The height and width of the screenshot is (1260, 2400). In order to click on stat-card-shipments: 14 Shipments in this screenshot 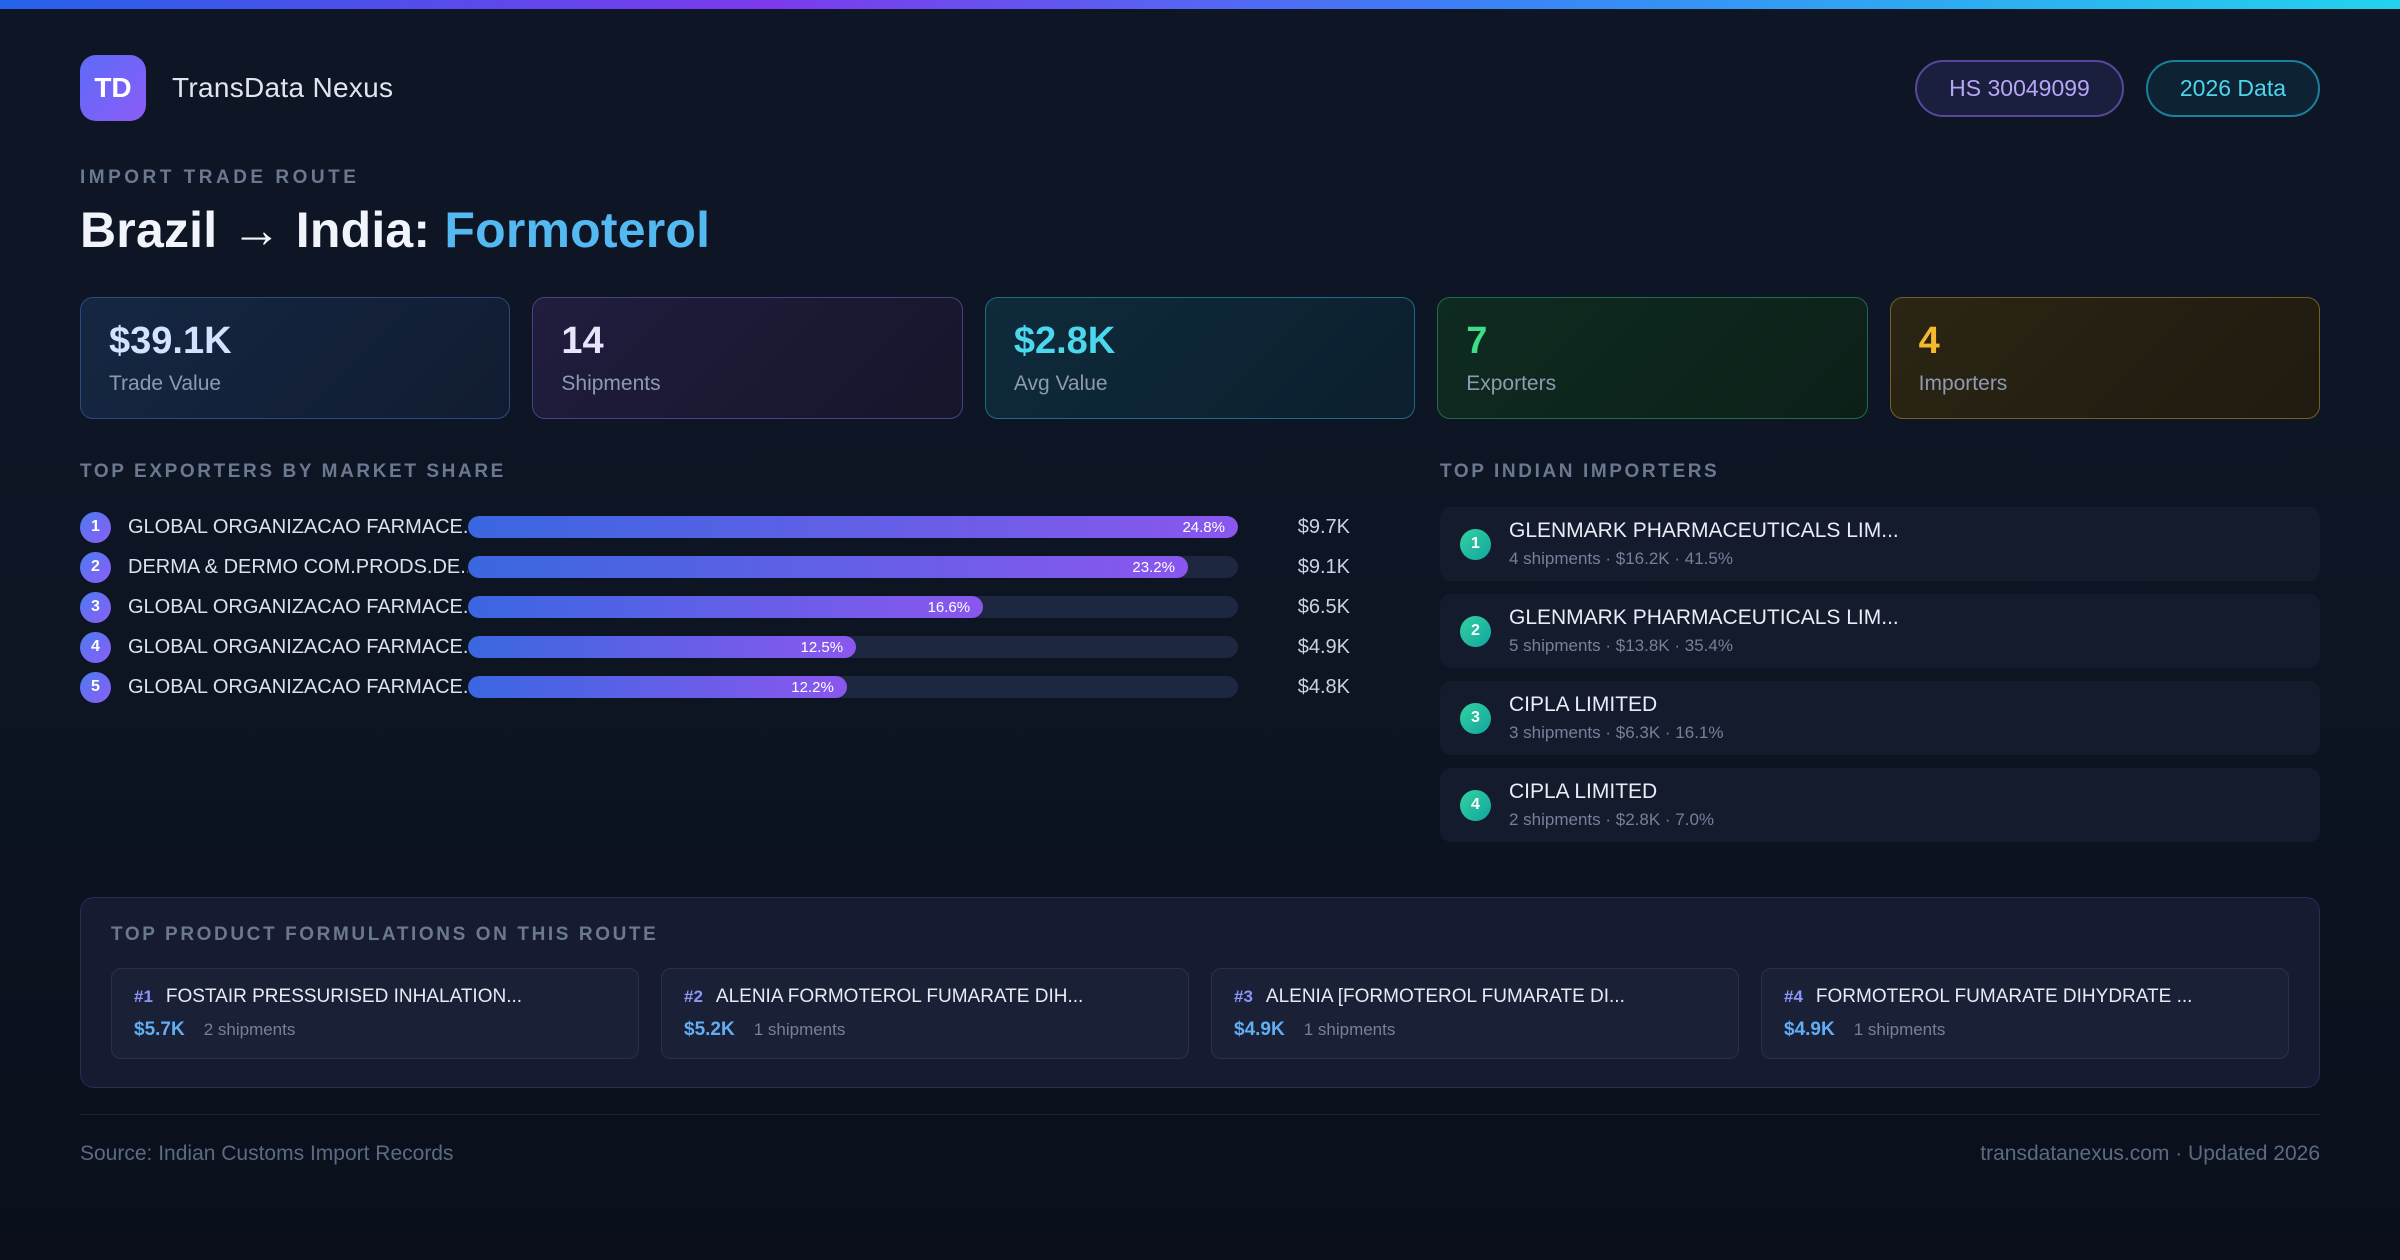, I will do `click(747, 358)`.